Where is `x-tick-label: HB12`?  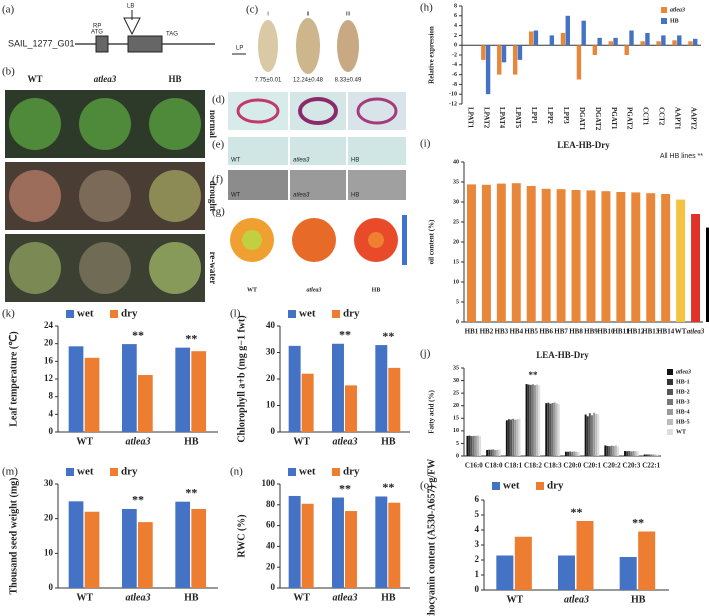 x-tick-label: HB12 is located at coordinates (636, 332).